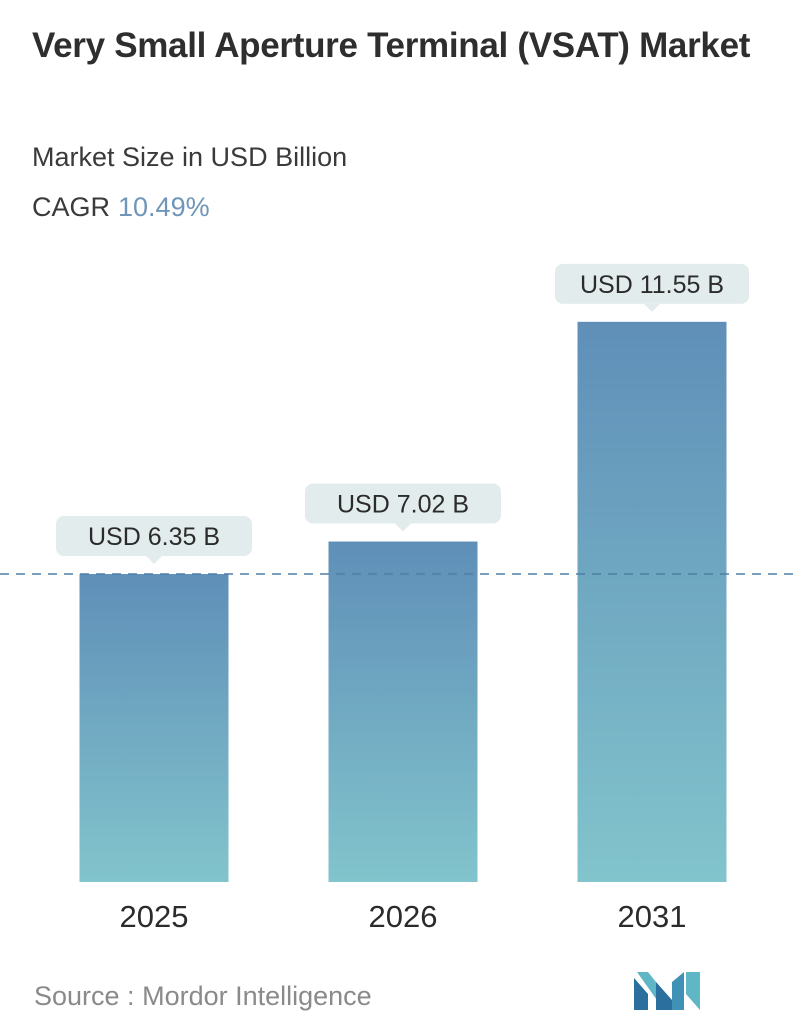 Image resolution: width=796 pixels, height=1034 pixels. What do you see at coordinates (190, 157) in the screenshot?
I see `chart-subtitle: Market Size in USD Billion` at bounding box center [190, 157].